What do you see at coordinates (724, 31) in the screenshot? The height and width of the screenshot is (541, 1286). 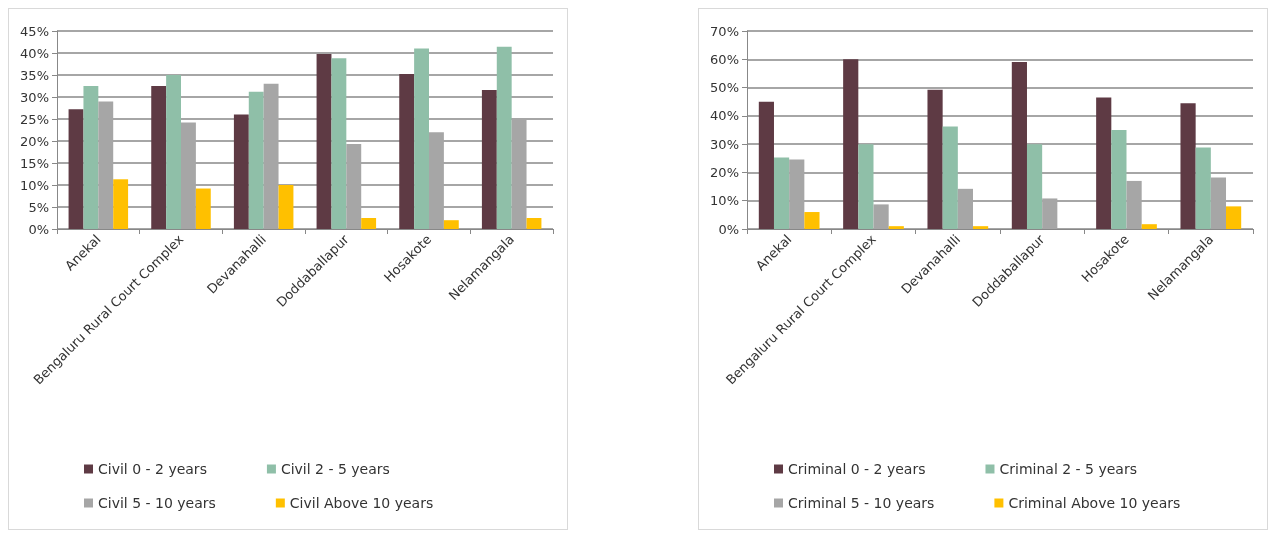 I see `y-tick-label: 70%` at bounding box center [724, 31].